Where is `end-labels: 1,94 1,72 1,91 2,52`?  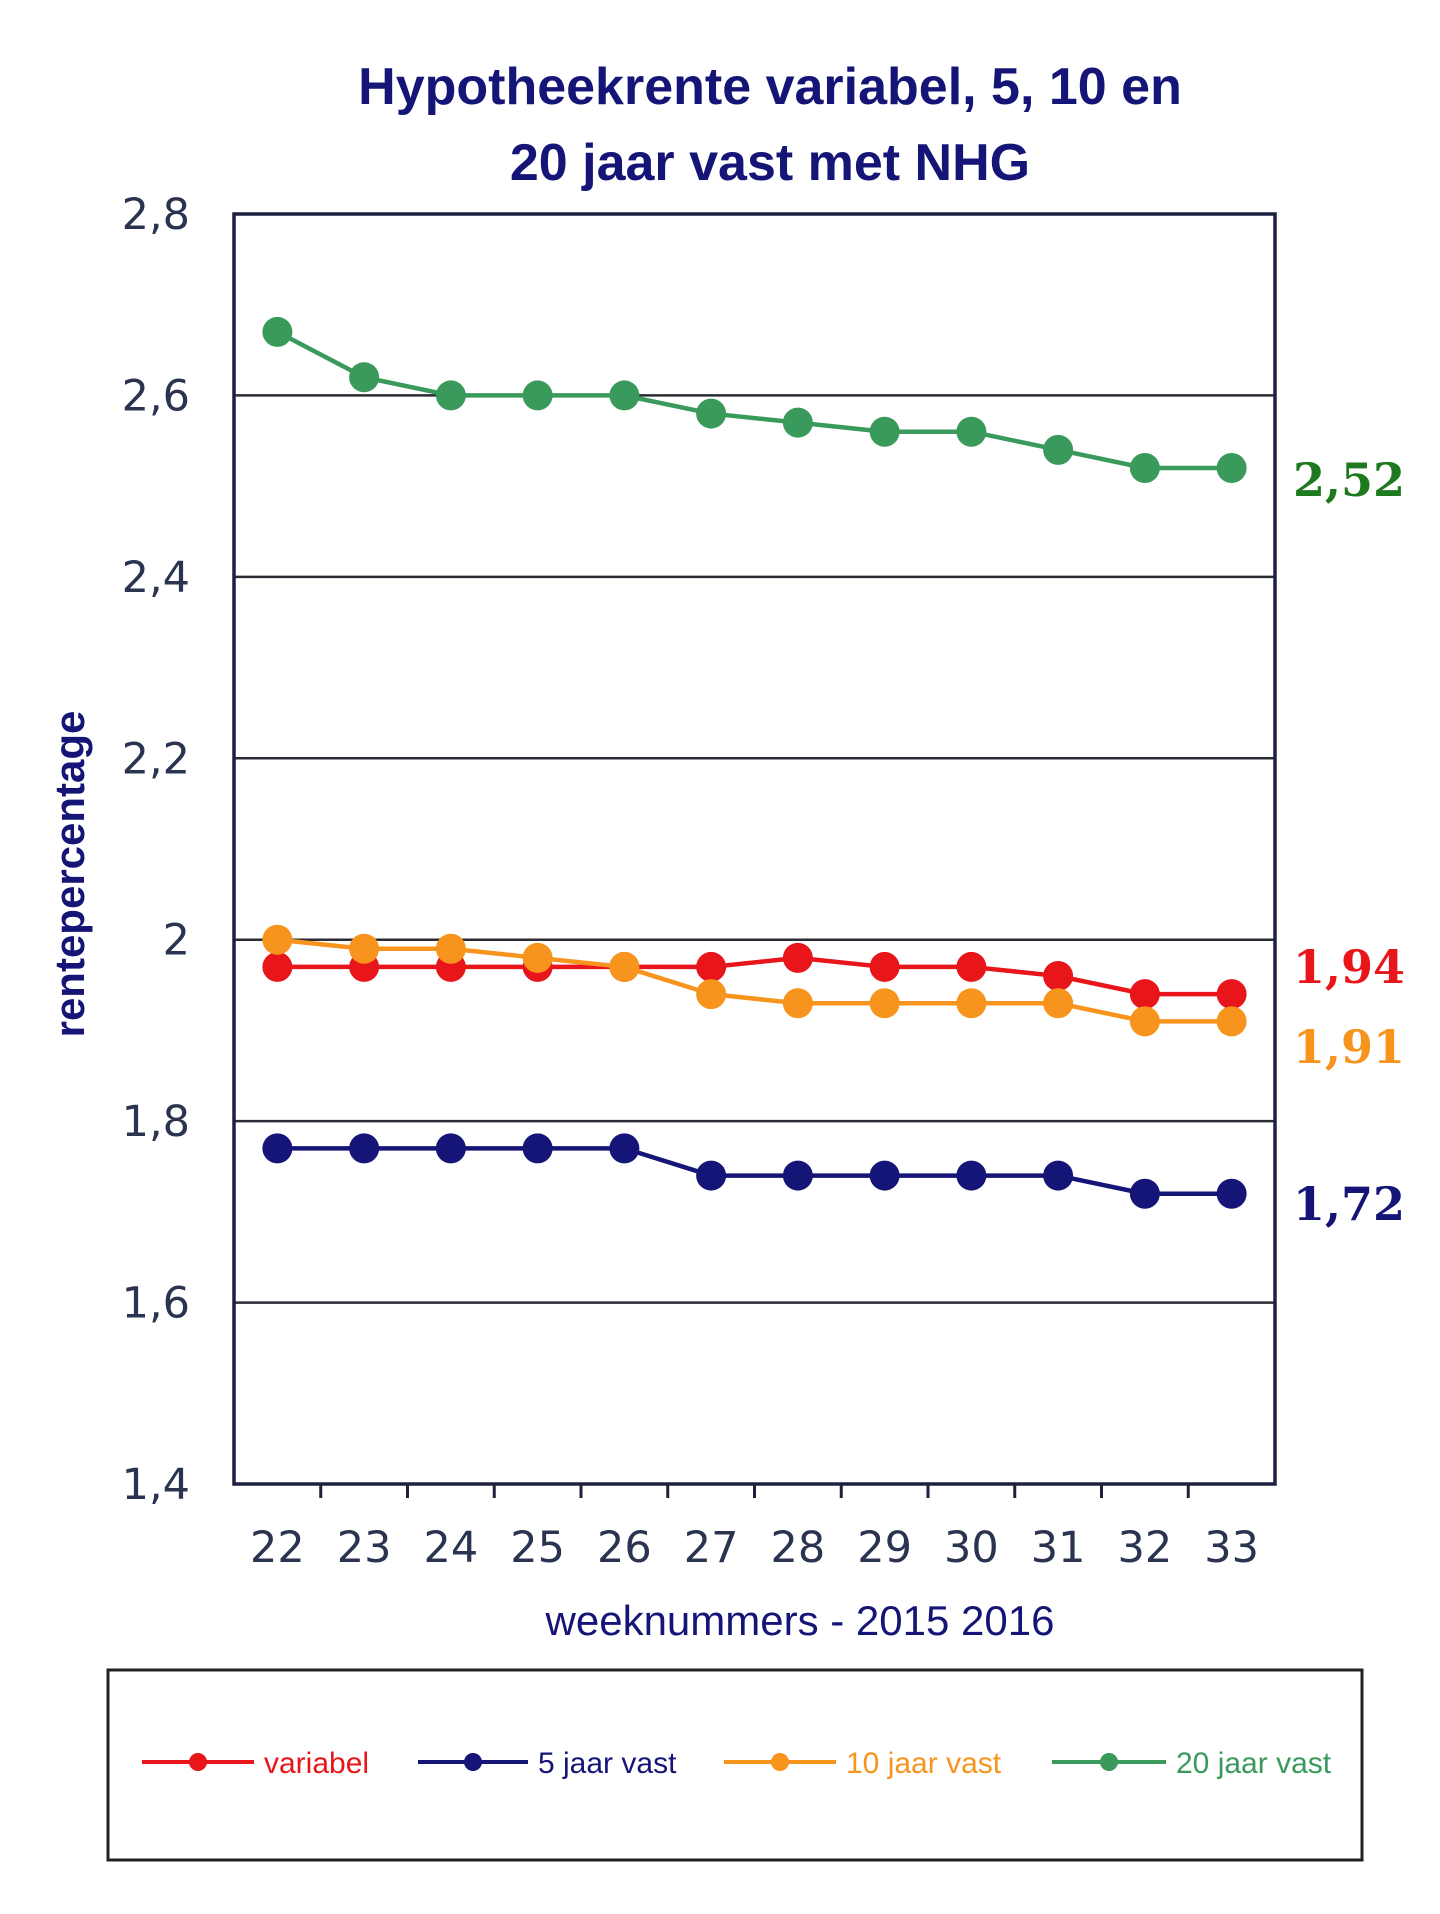 end-labels: 1,94 1,72 1,91 2,52 is located at coordinates (1349, 842).